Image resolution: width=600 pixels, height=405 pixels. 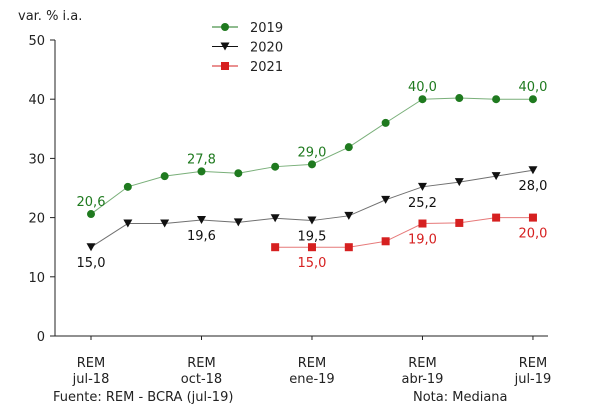 I want to click on legend-marker-2020, so click(x=225, y=46).